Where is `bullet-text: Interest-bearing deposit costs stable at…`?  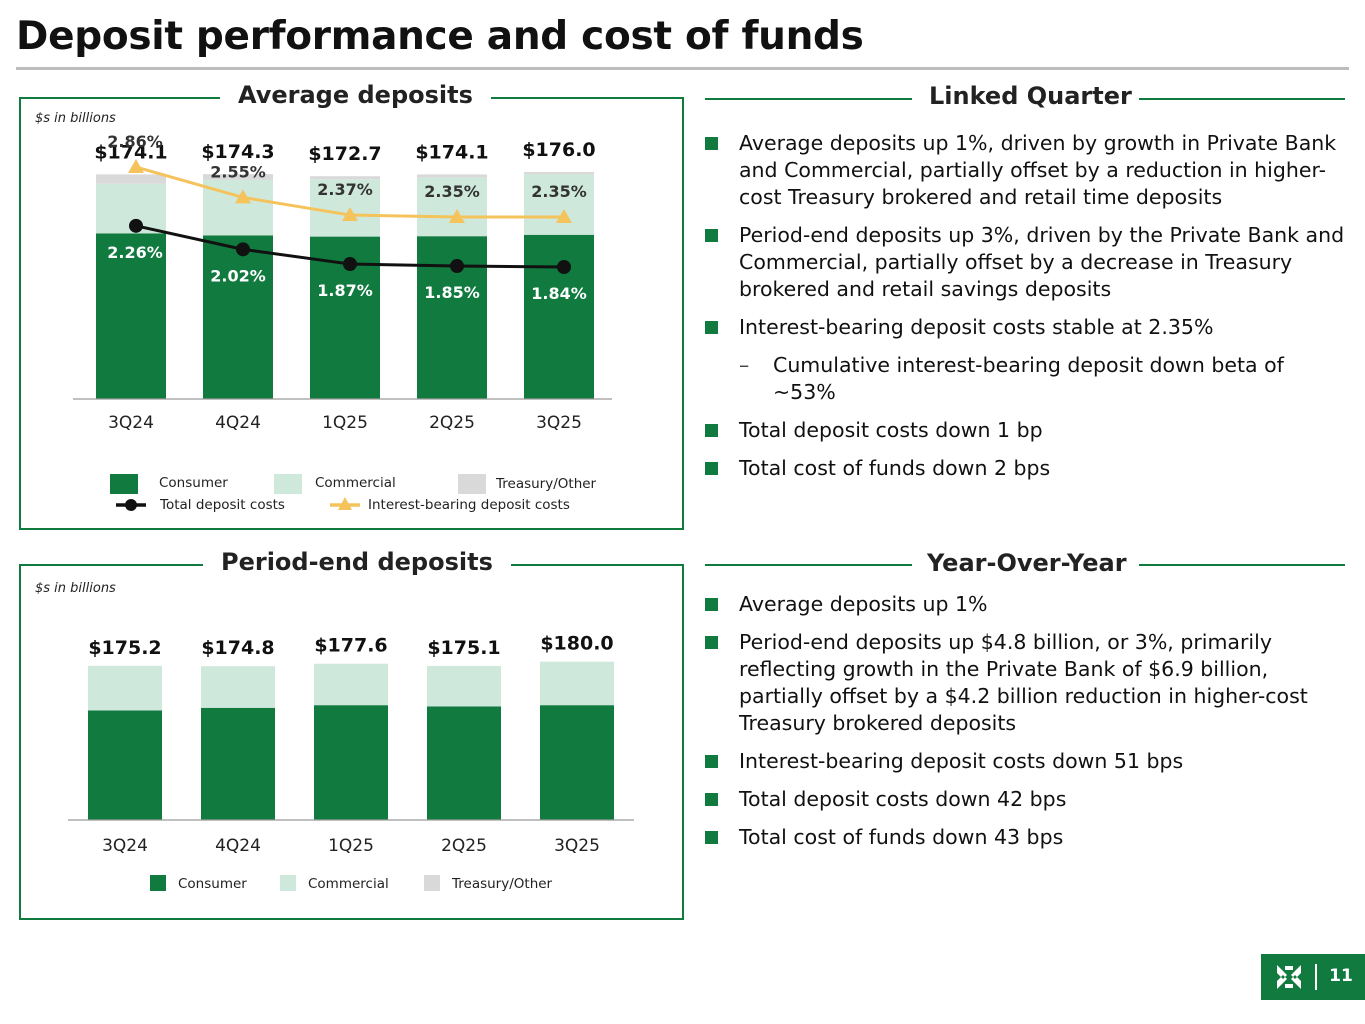 bullet-text: Interest-bearing deposit costs stable at… is located at coordinates (976, 327).